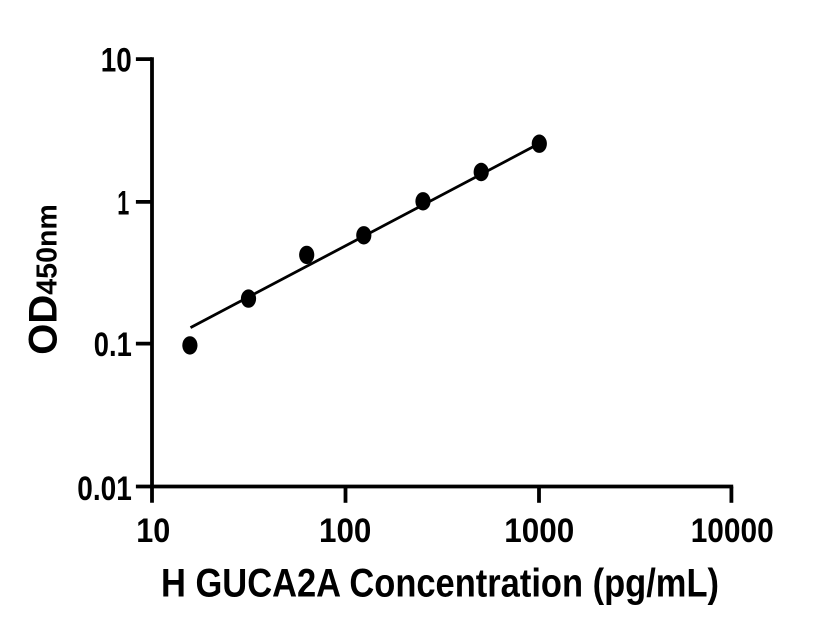 The image size is (816, 640). Describe the element at coordinates (104, 489) in the screenshot. I see `svg-text: 0.01` at that location.